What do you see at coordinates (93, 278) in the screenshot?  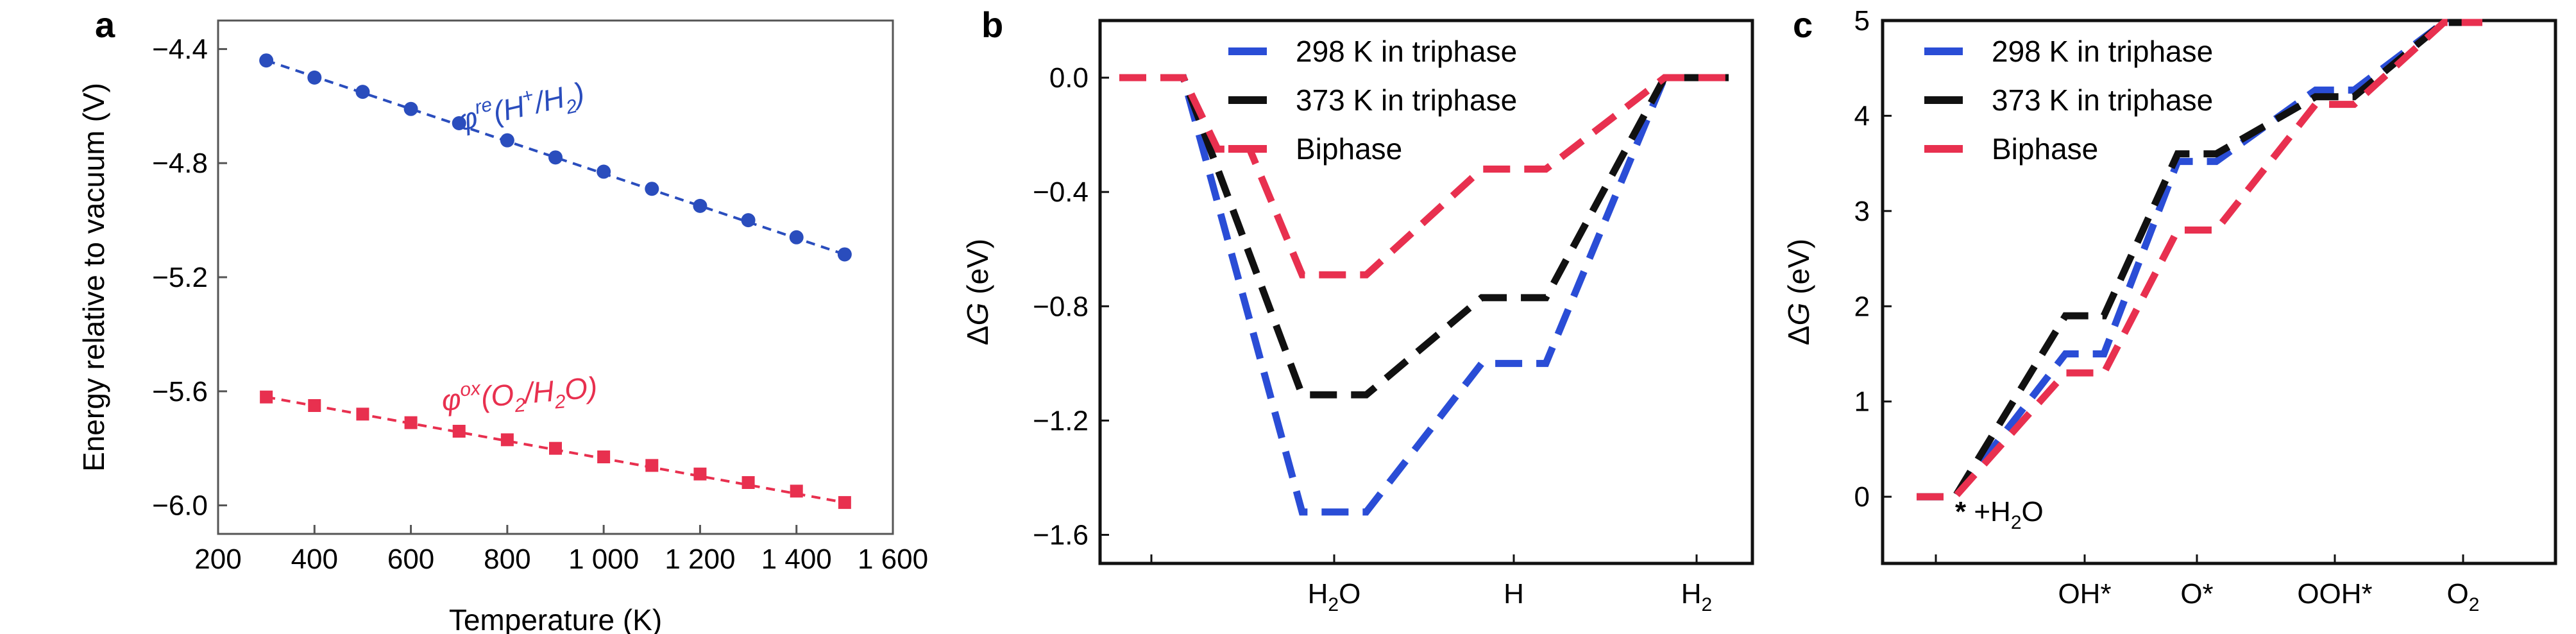 I see `y-axis-title-a: Energy relative to vacuum (V)` at bounding box center [93, 278].